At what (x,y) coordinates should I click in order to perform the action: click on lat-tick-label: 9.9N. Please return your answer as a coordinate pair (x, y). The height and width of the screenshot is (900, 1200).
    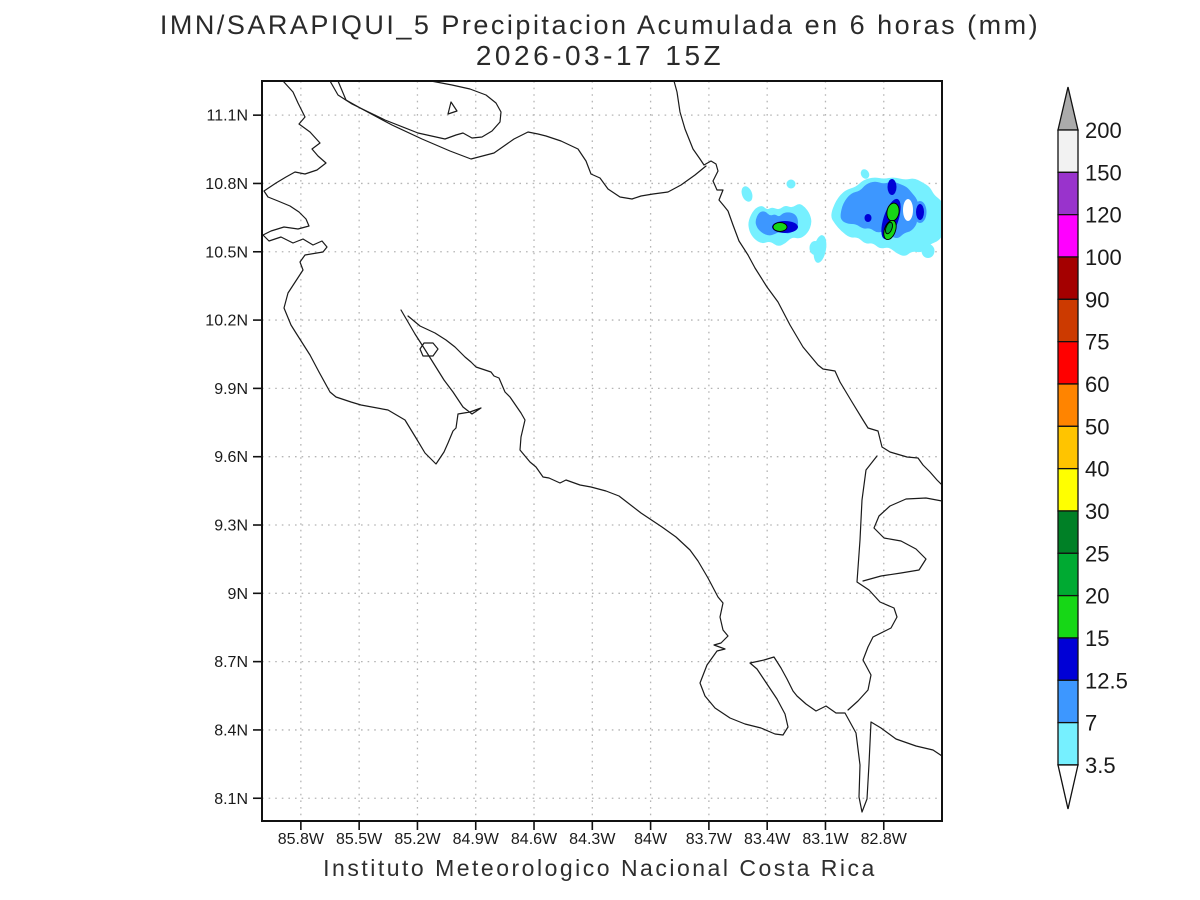
    Looking at the image, I should click on (231, 389).